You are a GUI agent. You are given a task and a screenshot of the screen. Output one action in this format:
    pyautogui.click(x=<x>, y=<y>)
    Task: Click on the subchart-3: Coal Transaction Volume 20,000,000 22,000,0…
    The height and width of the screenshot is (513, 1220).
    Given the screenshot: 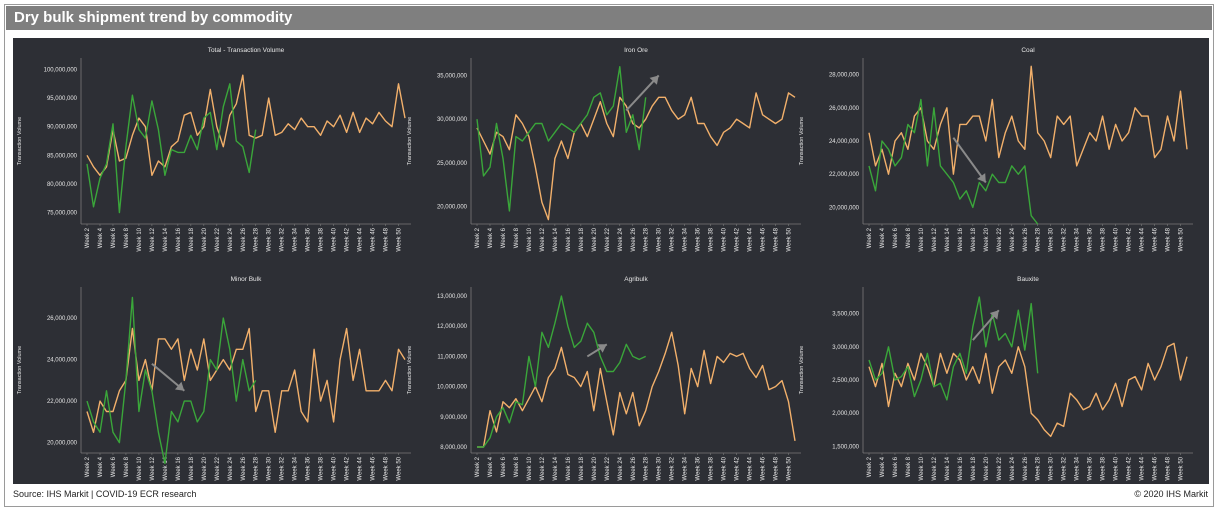 What is the action you would take?
    pyautogui.click(x=996, y=149)
    